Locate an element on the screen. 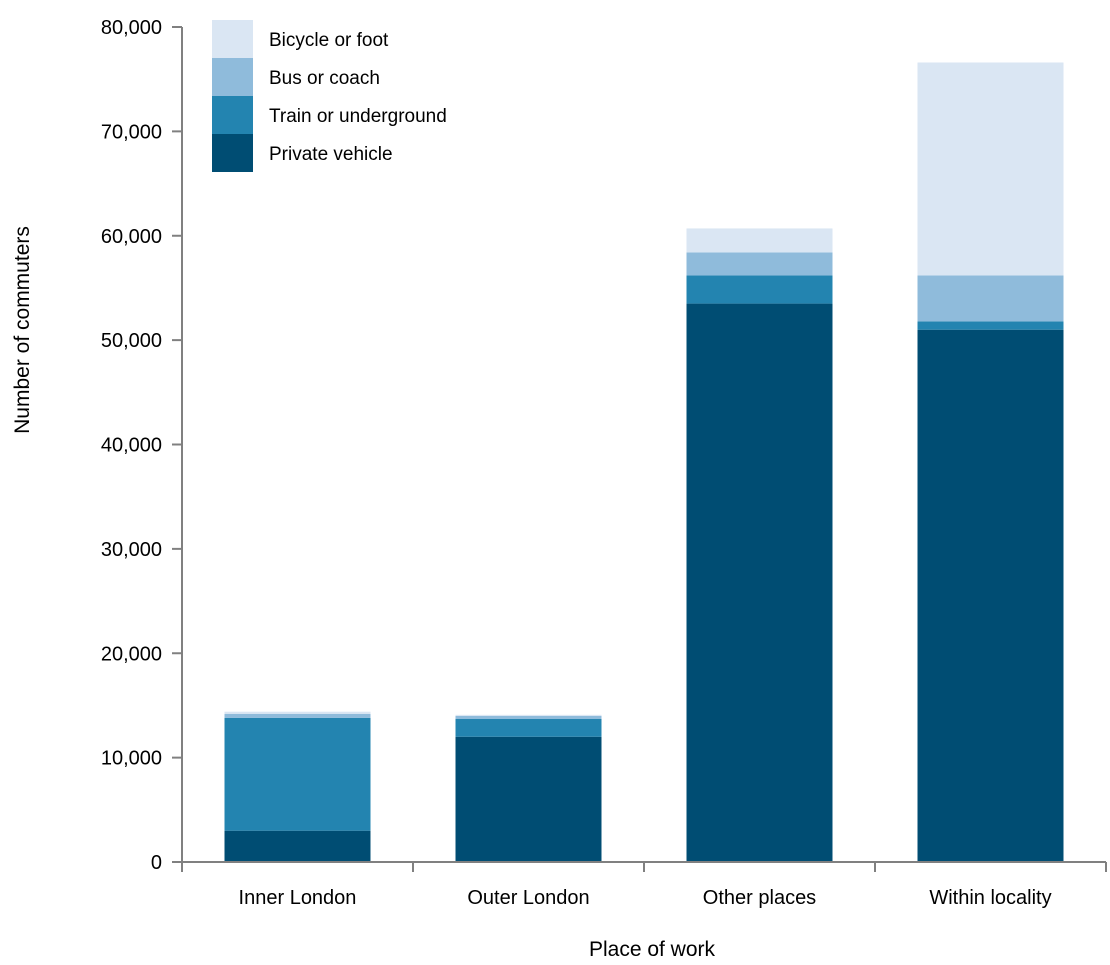  bar-inner-london-bus-or-coach is located at coordinates (297, 715).